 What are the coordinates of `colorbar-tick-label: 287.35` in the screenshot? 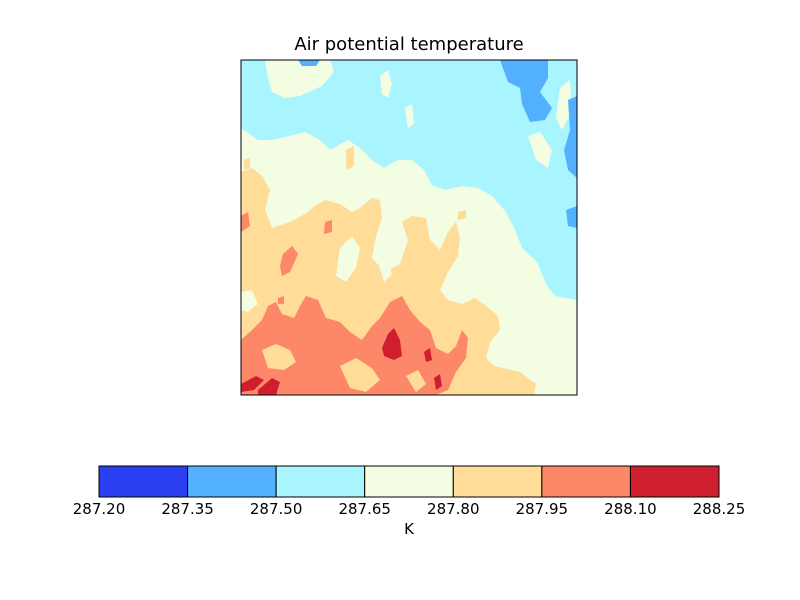 It's located at (187, 509).